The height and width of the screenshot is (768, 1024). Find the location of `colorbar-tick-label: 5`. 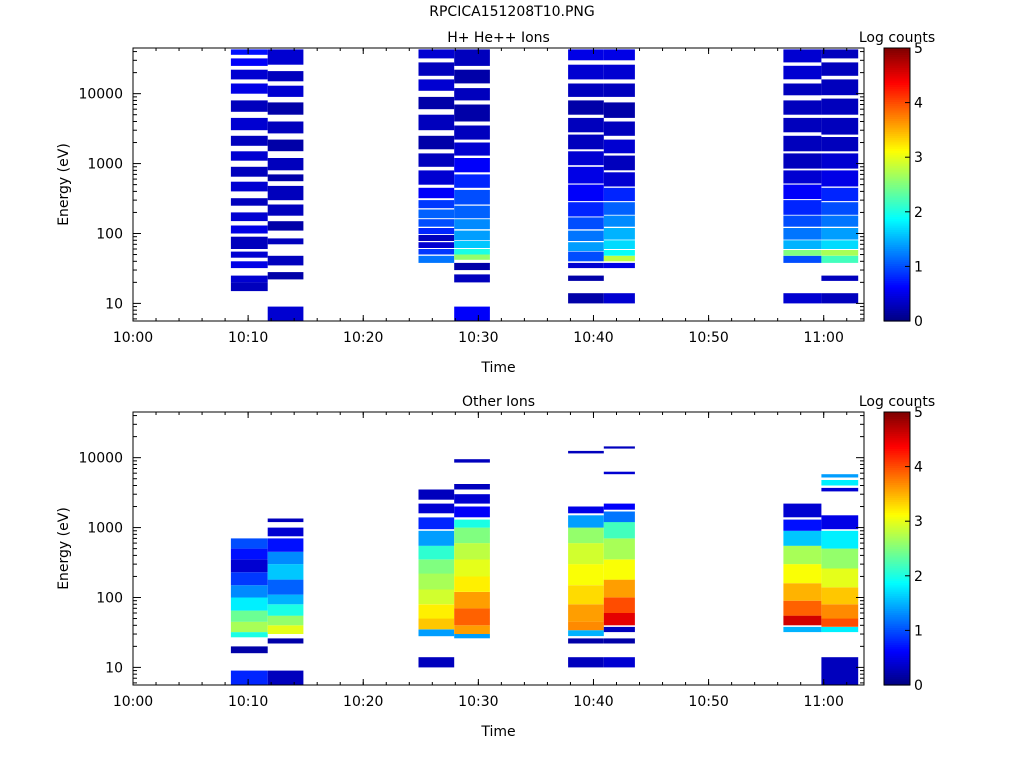

colorbar-tick-label: 5 is located at coordinates (918, 413).